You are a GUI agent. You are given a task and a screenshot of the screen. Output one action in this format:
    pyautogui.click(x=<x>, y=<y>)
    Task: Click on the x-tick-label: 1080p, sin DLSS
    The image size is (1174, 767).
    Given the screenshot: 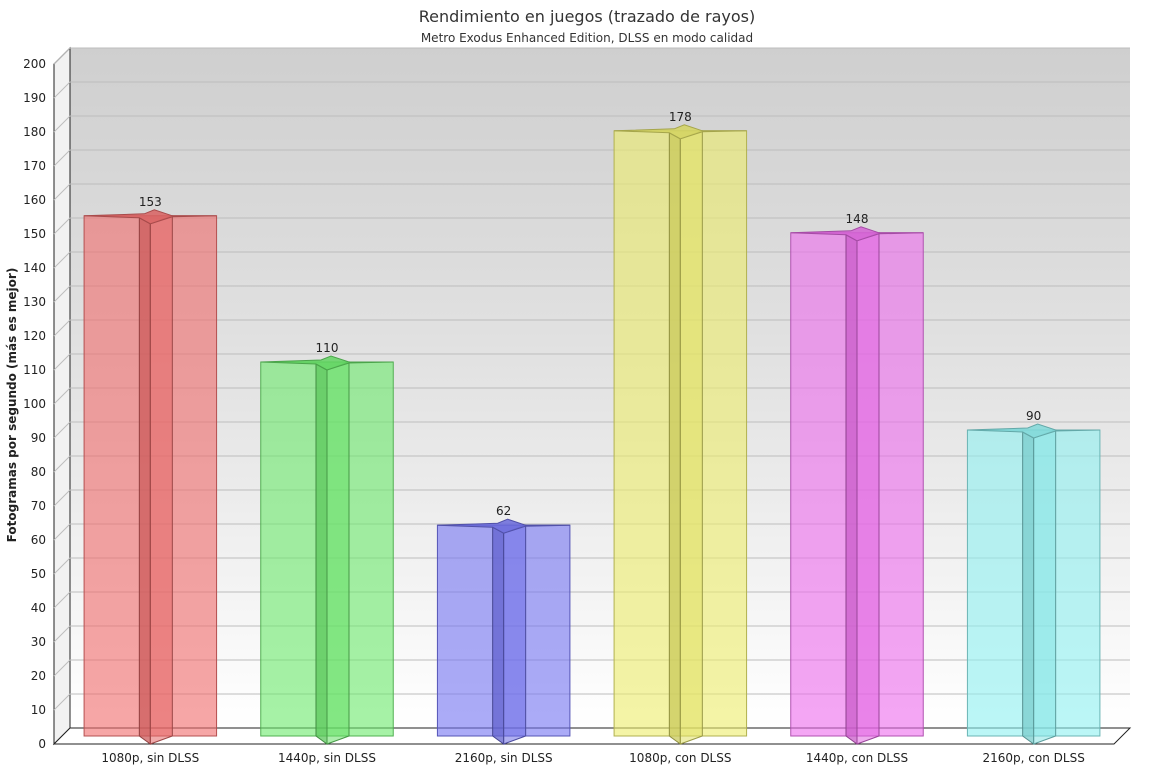 What is the action you would take?
    pyautogui.click(x=150, y=758)
    